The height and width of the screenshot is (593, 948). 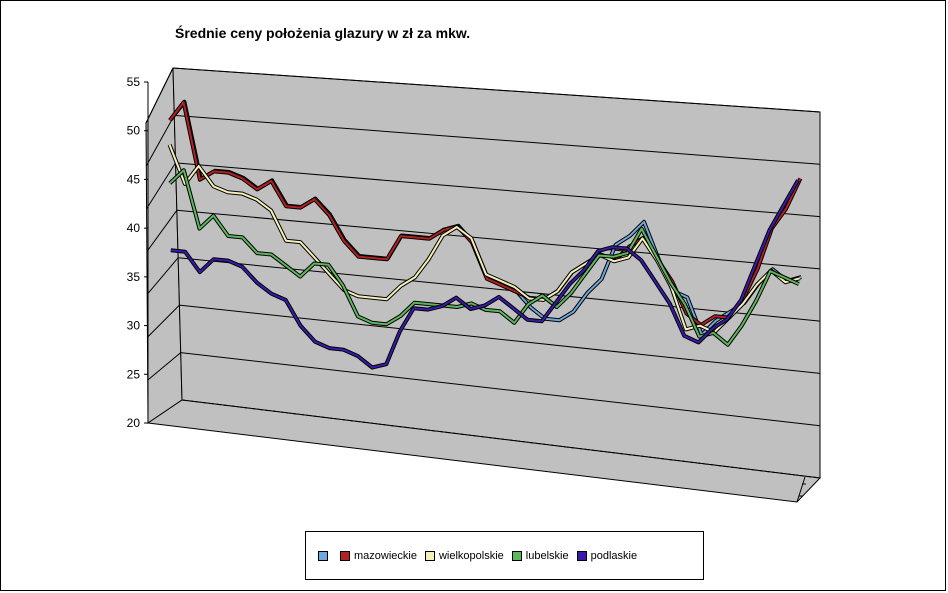 What do you see at coordinates (801, 489) in the screenshot?
I see `depth-axis-line` at bounding box center [801, 489].